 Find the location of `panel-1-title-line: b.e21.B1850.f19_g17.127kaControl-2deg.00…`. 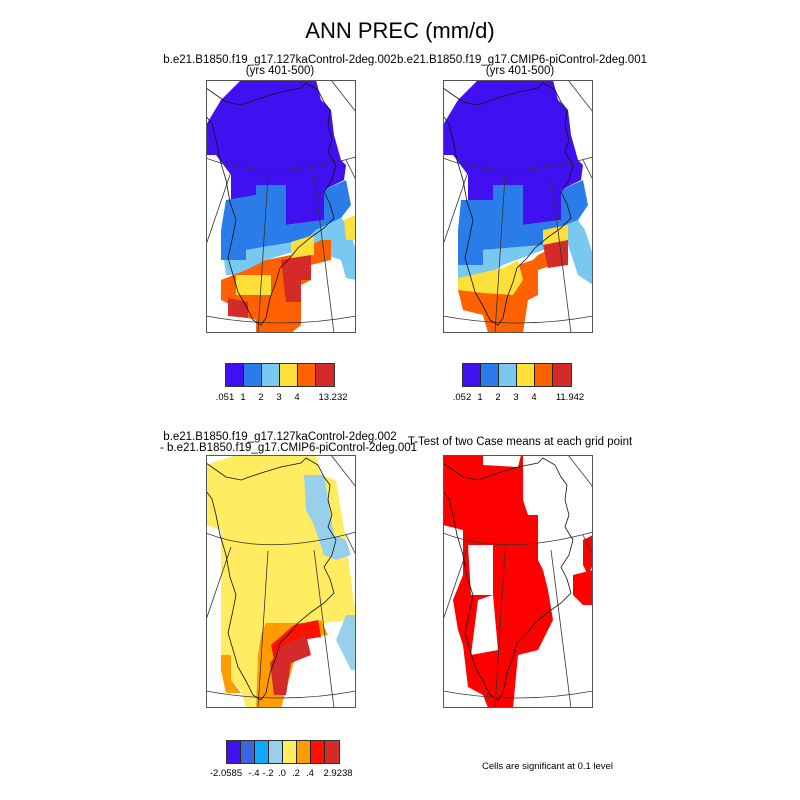

panel-1-title-line: b.e21.B1850.f19_g17.127kaControl-2deg.00… is located at coordinates (280, 60).